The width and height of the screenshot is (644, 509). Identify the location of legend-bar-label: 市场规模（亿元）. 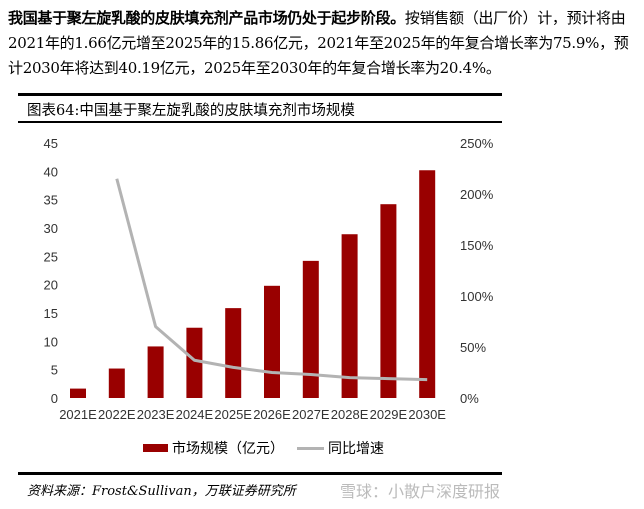
(228, 449).